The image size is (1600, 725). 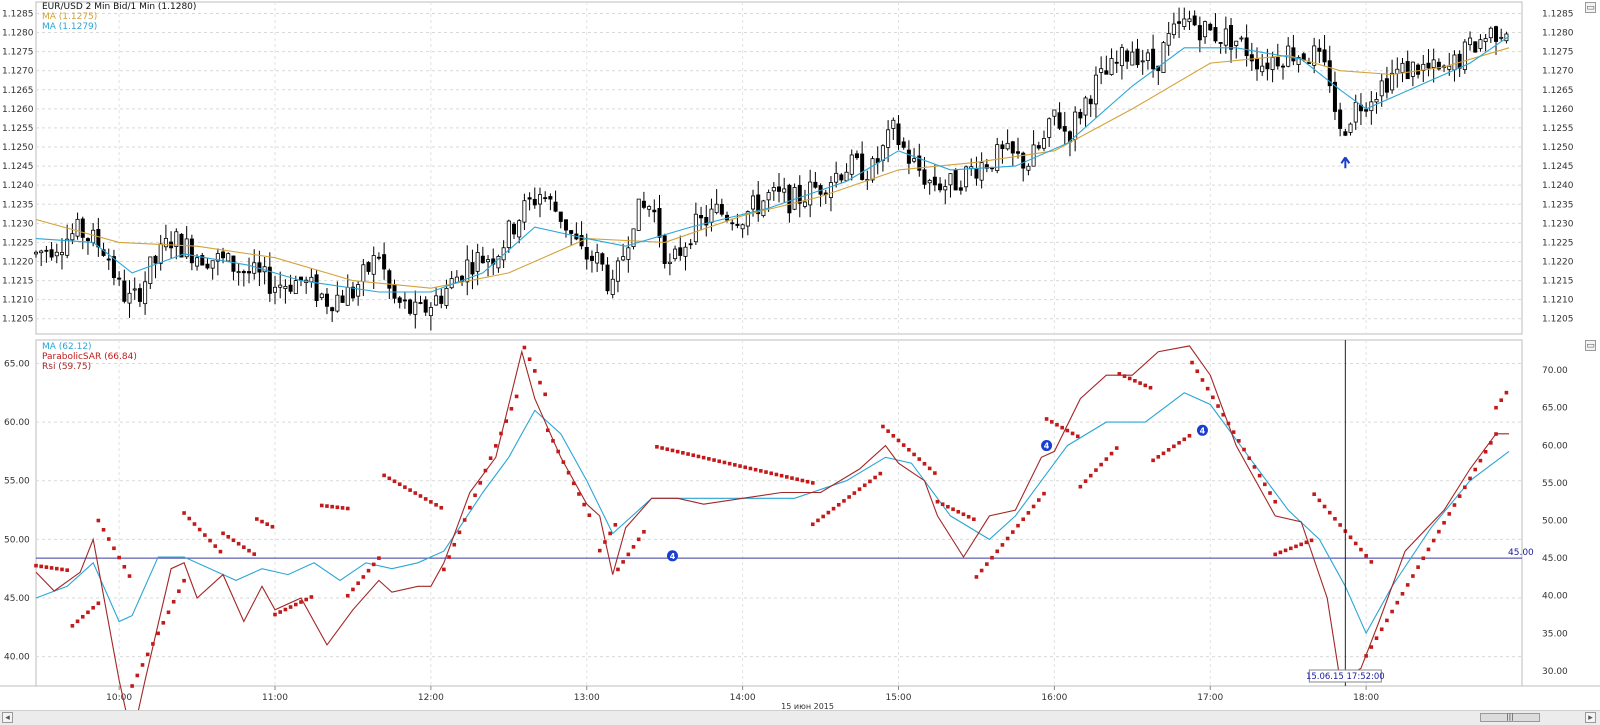 What do you see at coordinates (7, 717) in the screenshot?
I see `scroll-left-icon: ◂` at bounding box center [7, 717].